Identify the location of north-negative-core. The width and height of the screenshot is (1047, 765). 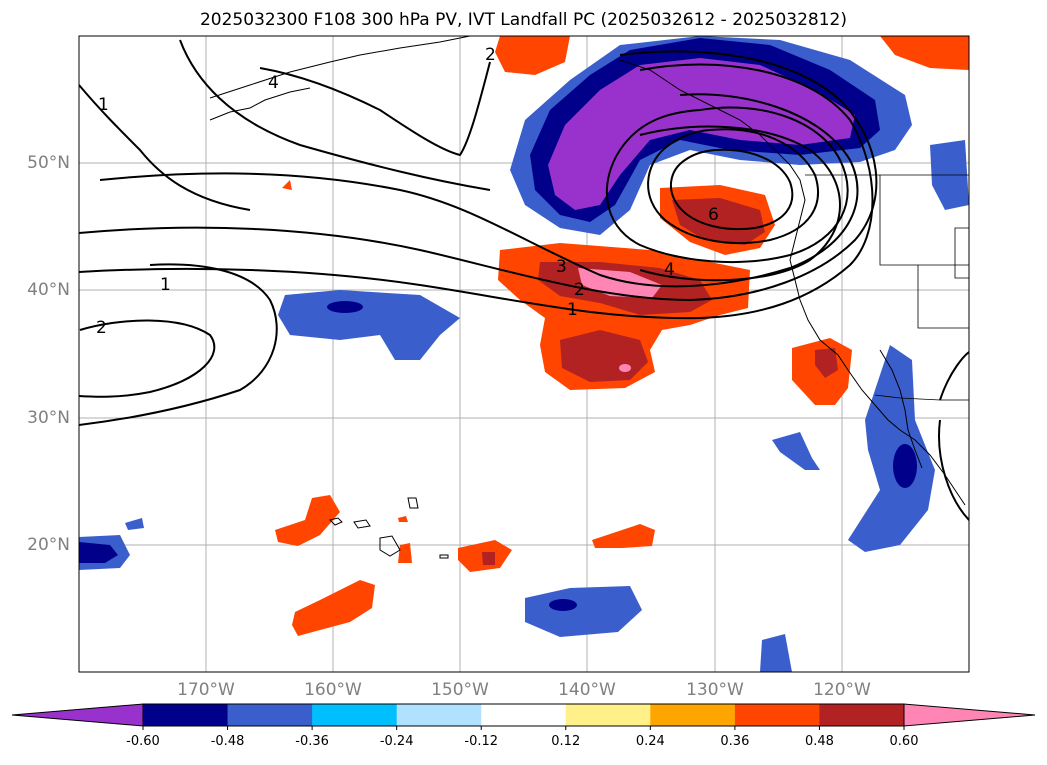
(701, 134).